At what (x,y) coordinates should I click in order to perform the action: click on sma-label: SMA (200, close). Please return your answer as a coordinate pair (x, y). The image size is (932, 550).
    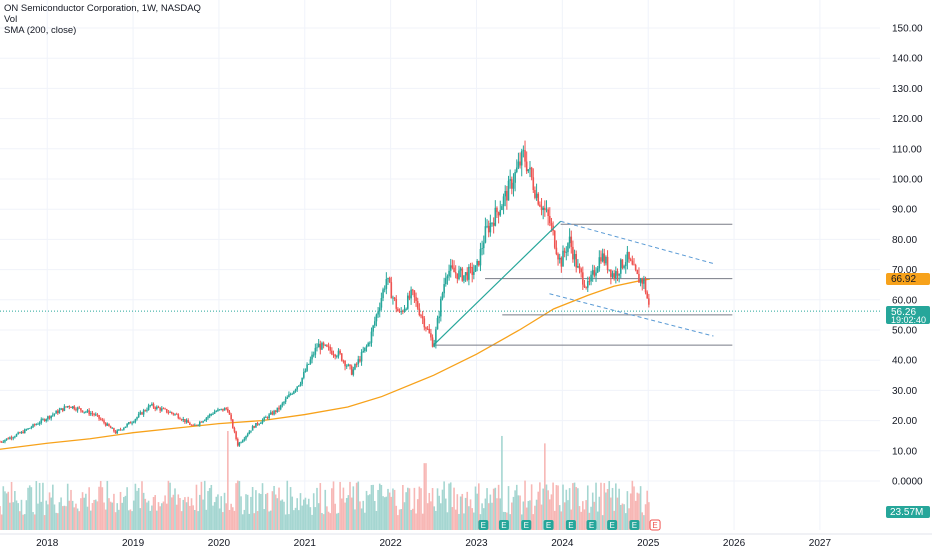
    Looking at the image, I should click on (40, 30).